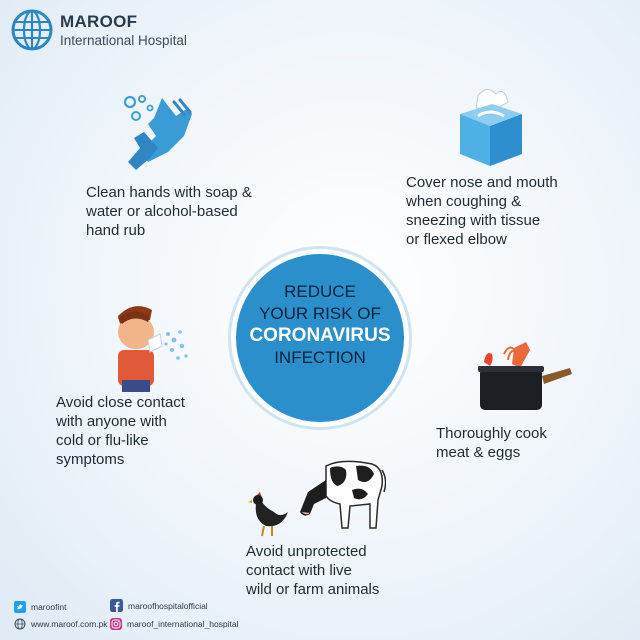 The height and width of the screenshot is (640, 640). Describe the element at coordinates (491, 433) in the screenshot. I see `tip-cook-line: Thoroughly cook` at that location.